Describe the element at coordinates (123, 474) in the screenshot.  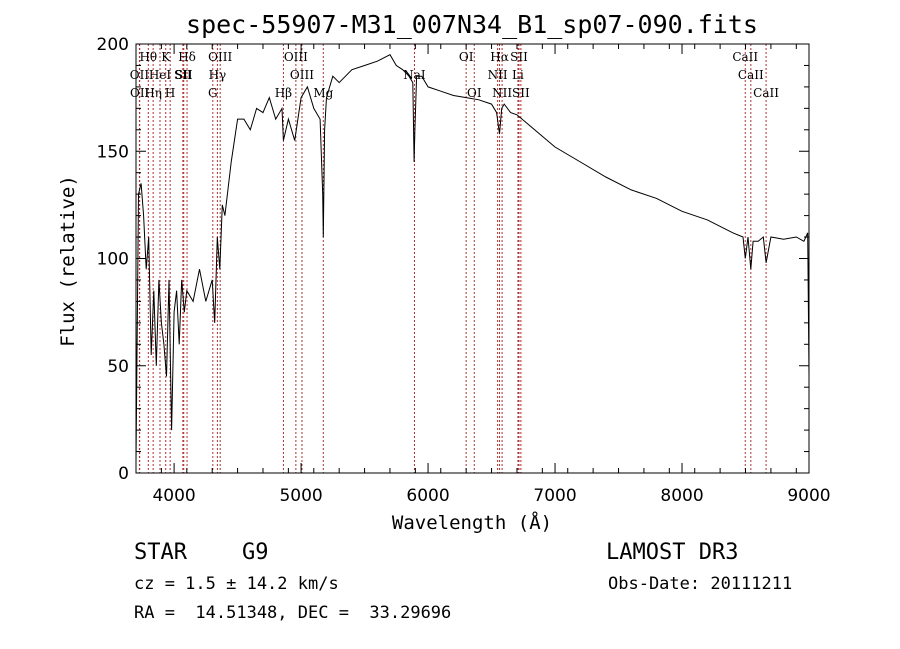
I see `y-tick-label: 0` at that location.